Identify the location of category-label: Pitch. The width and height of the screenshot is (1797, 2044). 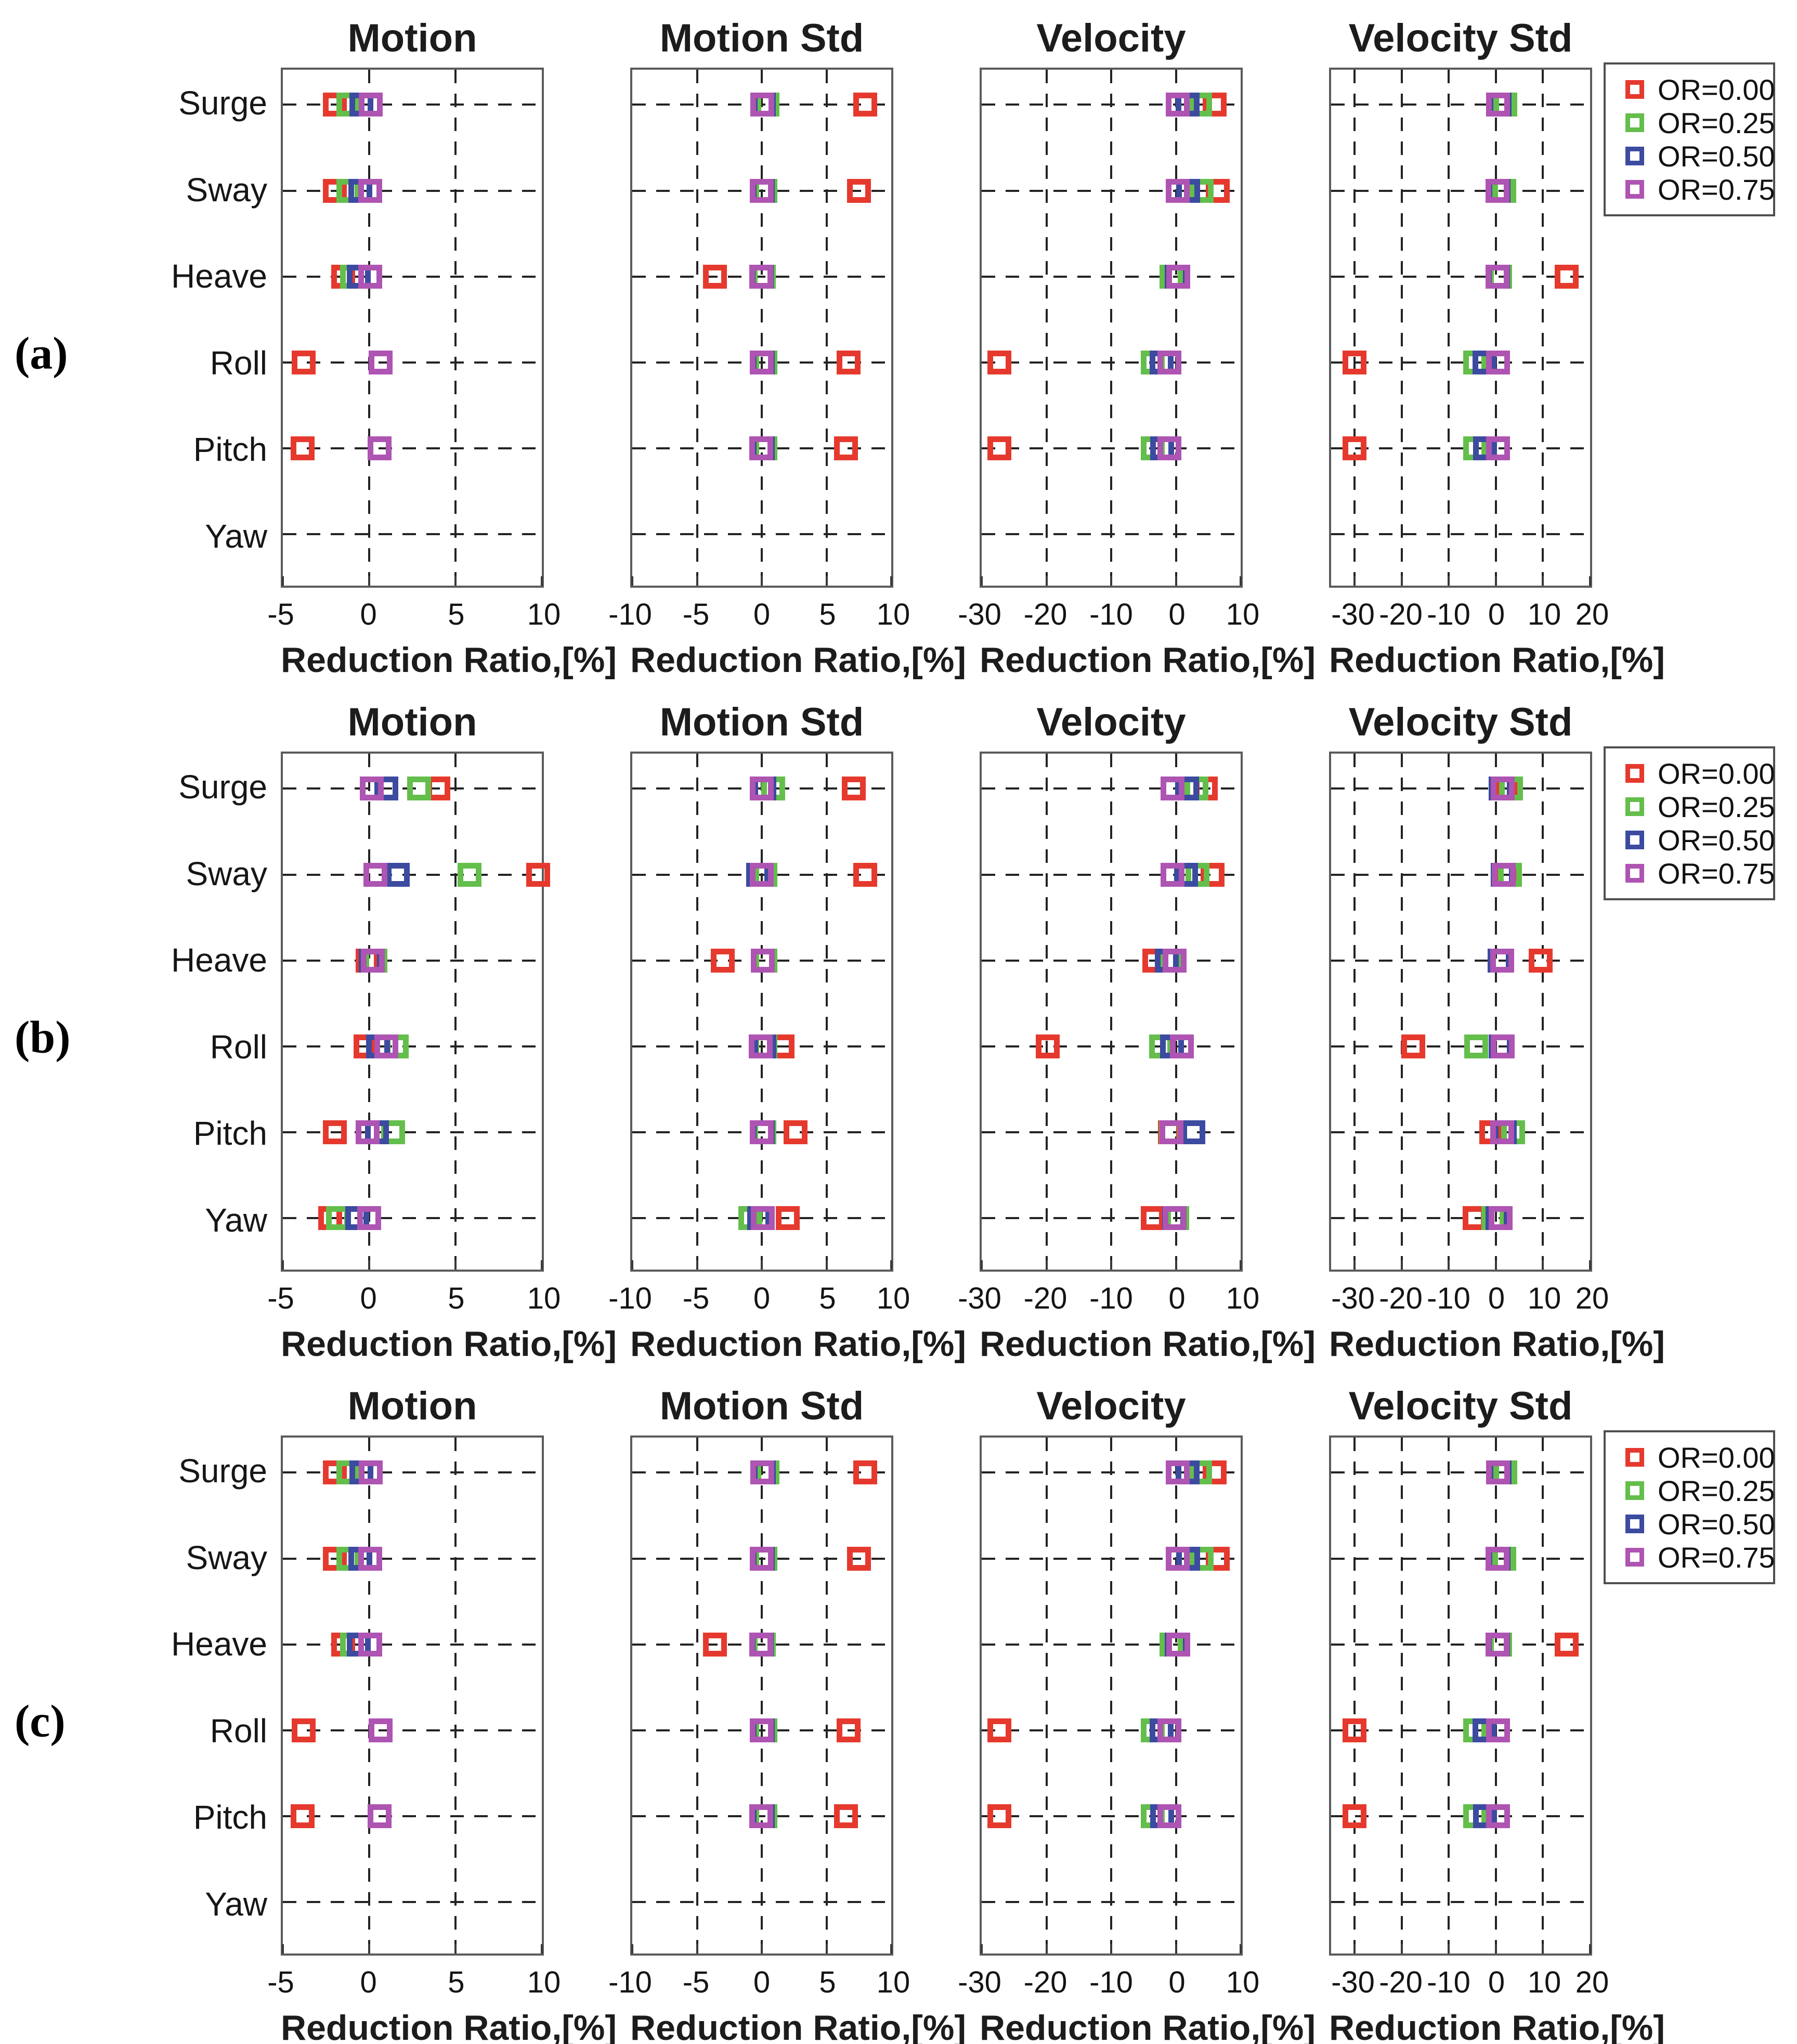
(230, 449).